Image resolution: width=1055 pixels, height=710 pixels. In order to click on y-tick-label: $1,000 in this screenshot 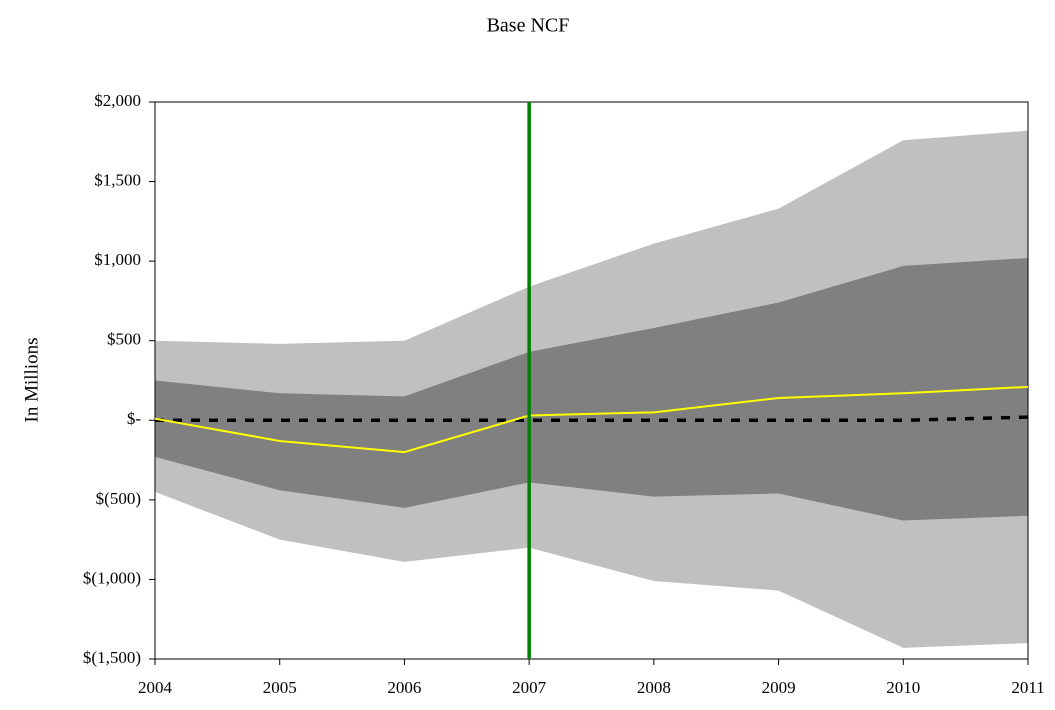, I will do `click(117, 259)`.